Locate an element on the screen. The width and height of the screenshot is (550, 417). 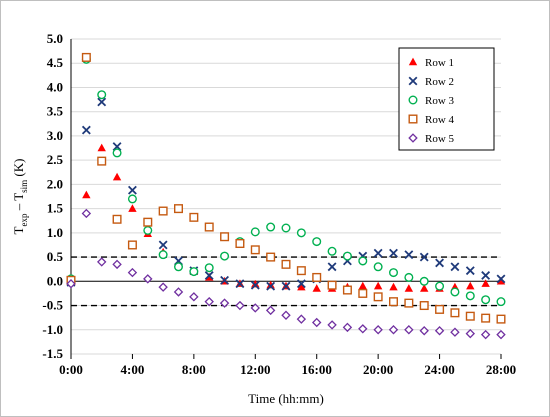
y-axis-title-mid: – T is located at coordinates (18, 203).